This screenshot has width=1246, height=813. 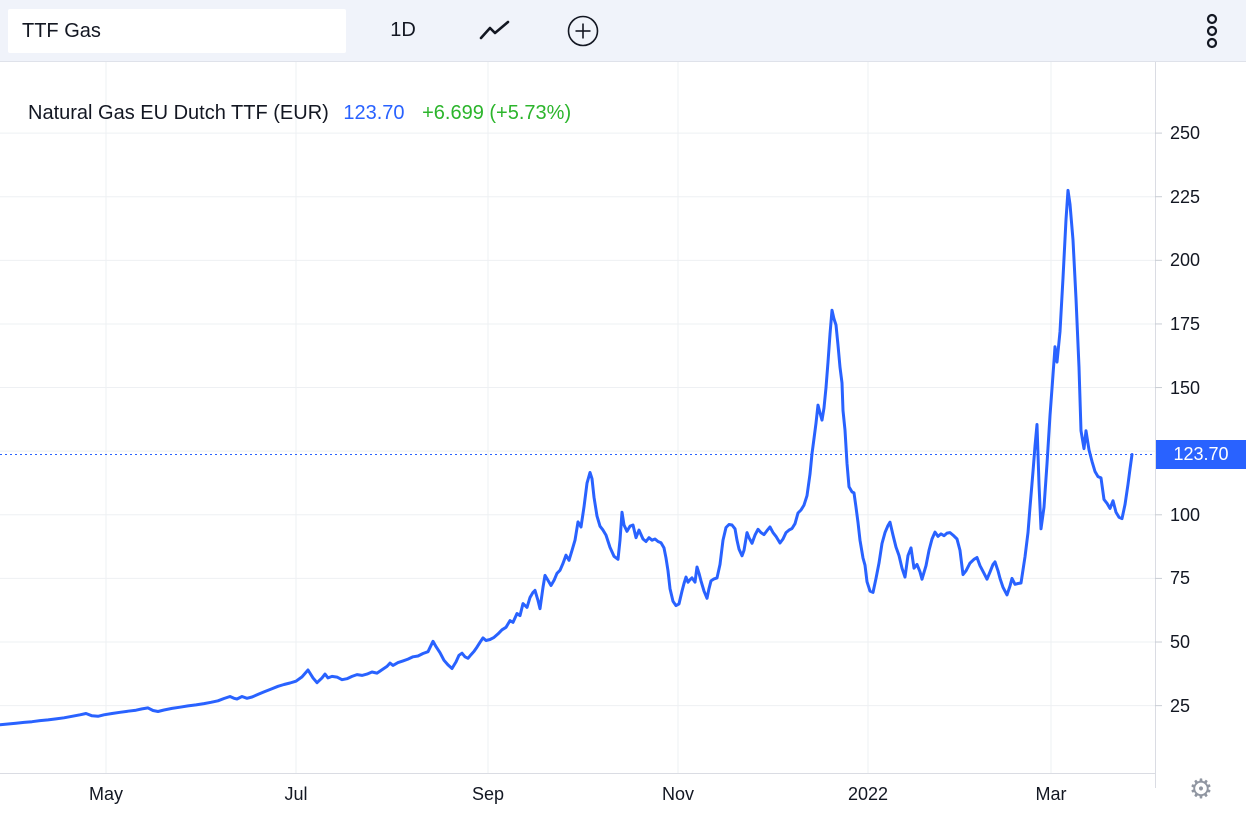 I want to click on chart-style-button, so click(x=495, y=30).